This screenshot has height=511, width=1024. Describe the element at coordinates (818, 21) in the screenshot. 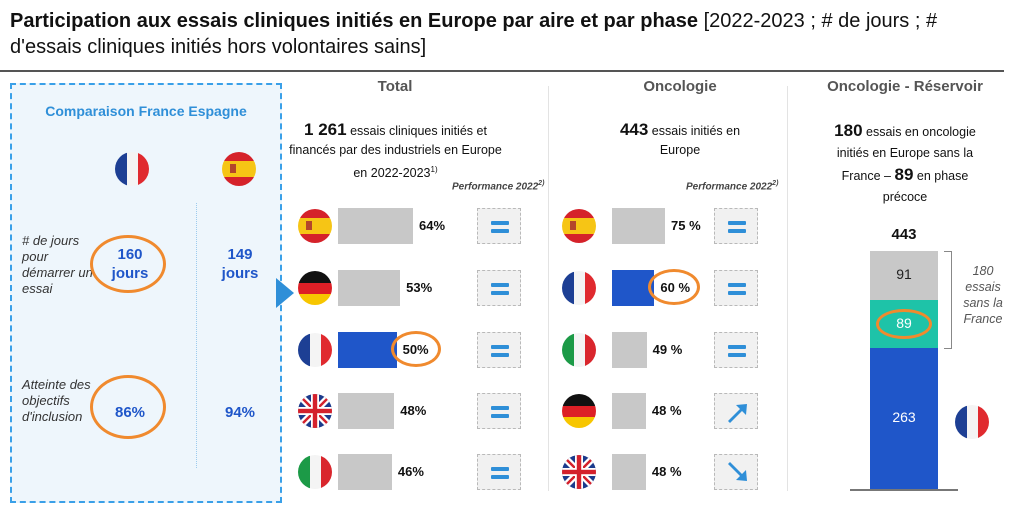

I see `title-regular-1: [2022-2023 ; # de jours ; #` at that location.